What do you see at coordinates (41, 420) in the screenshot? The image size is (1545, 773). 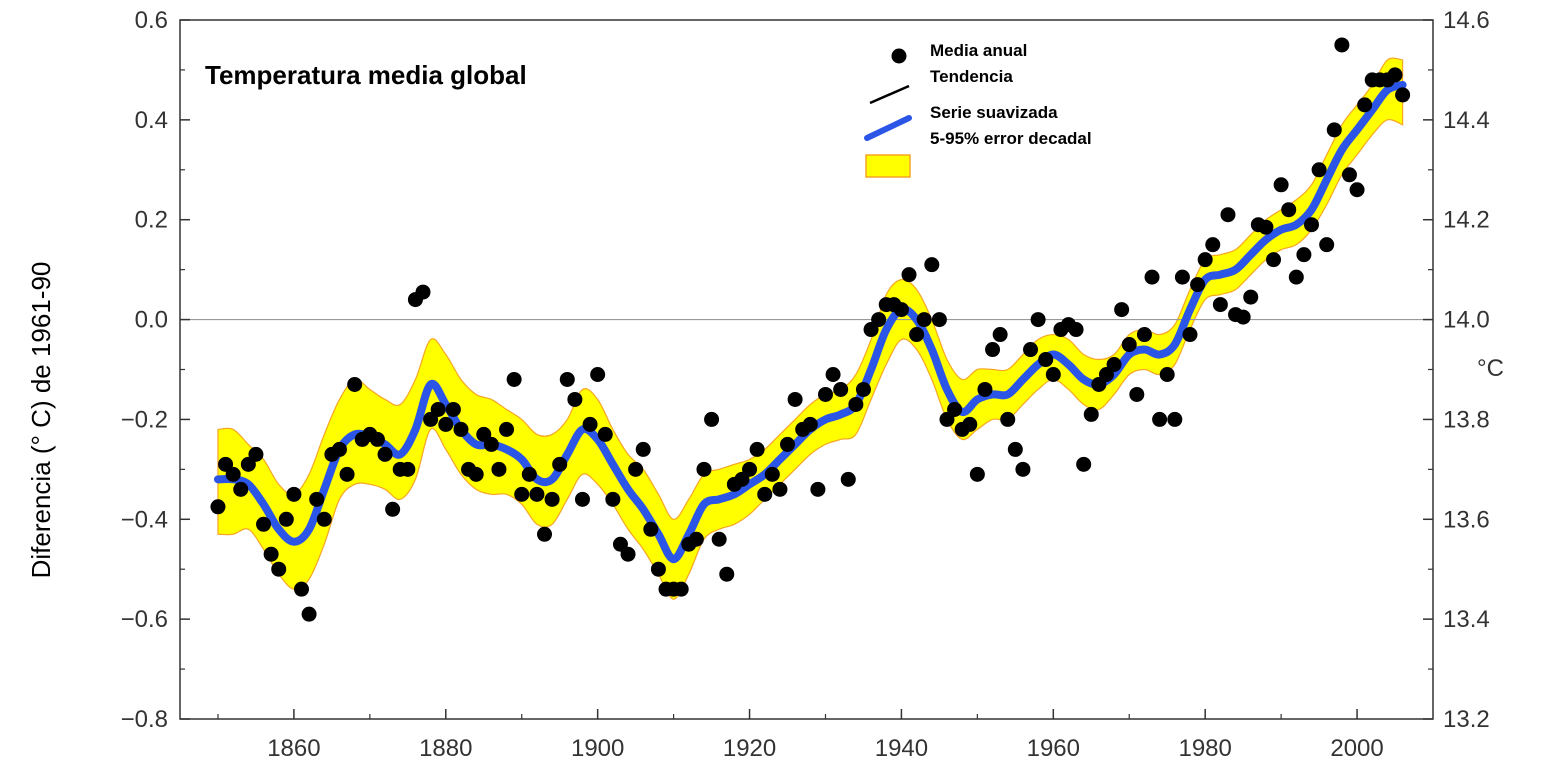 I see `y-axis-label: Diferencia (° C) de 1961-90` at bounding box center [41, 420].